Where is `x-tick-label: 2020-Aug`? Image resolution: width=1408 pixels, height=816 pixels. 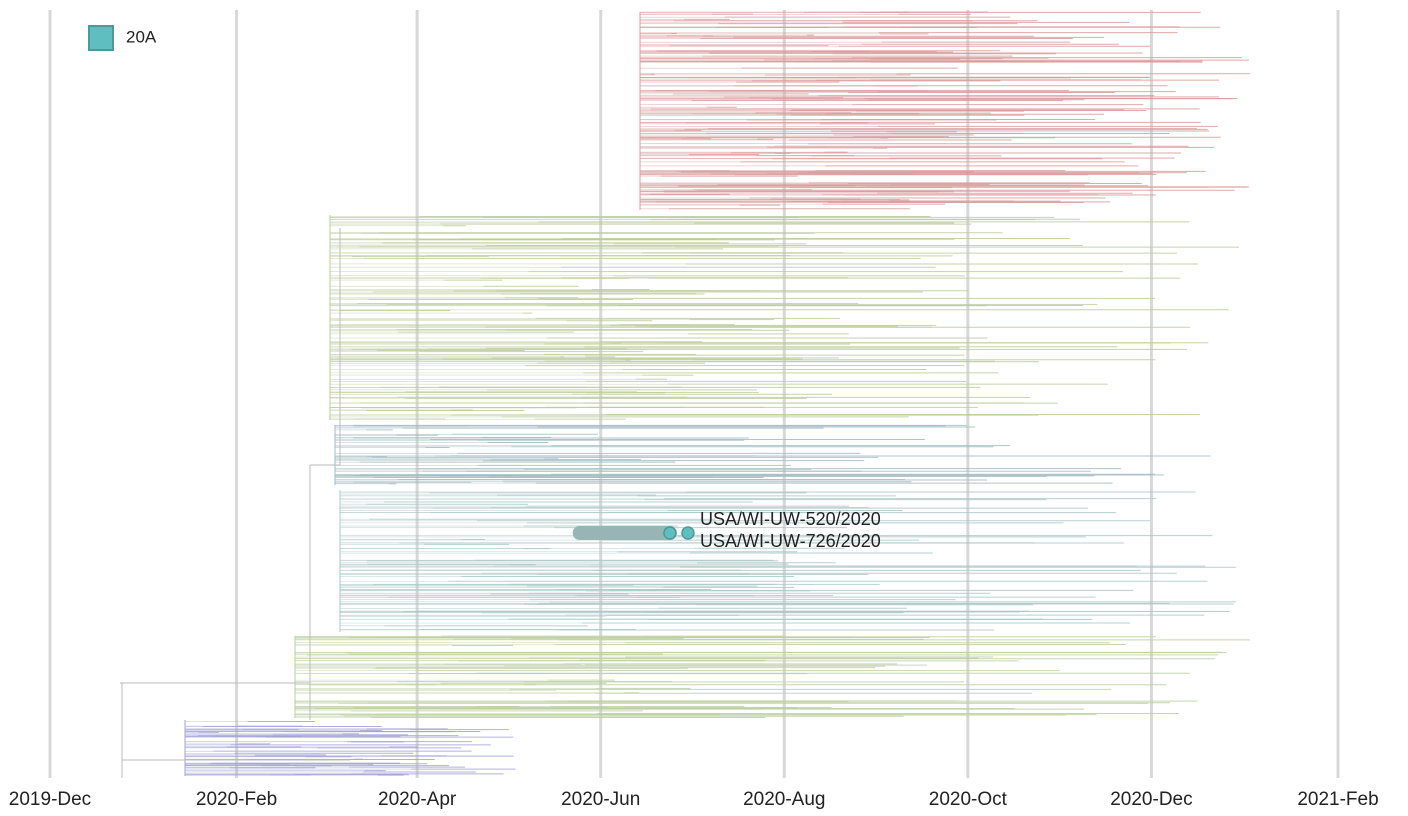
x-tick-label: 2020-Aug is located at coordinates (784, 799).